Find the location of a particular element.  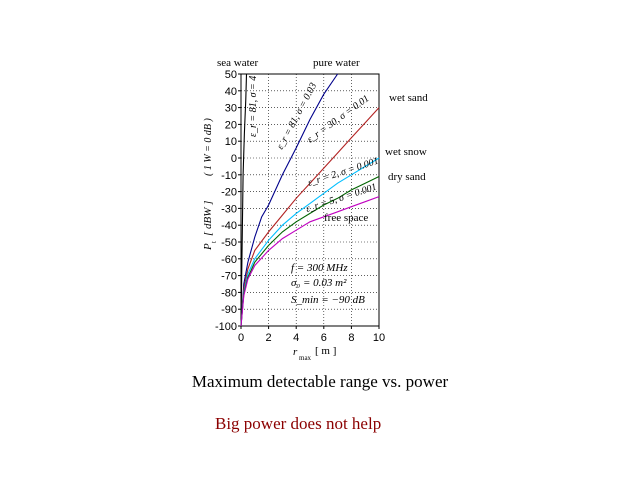

y-tick-label: 50 is located at coordinates (231, 75).